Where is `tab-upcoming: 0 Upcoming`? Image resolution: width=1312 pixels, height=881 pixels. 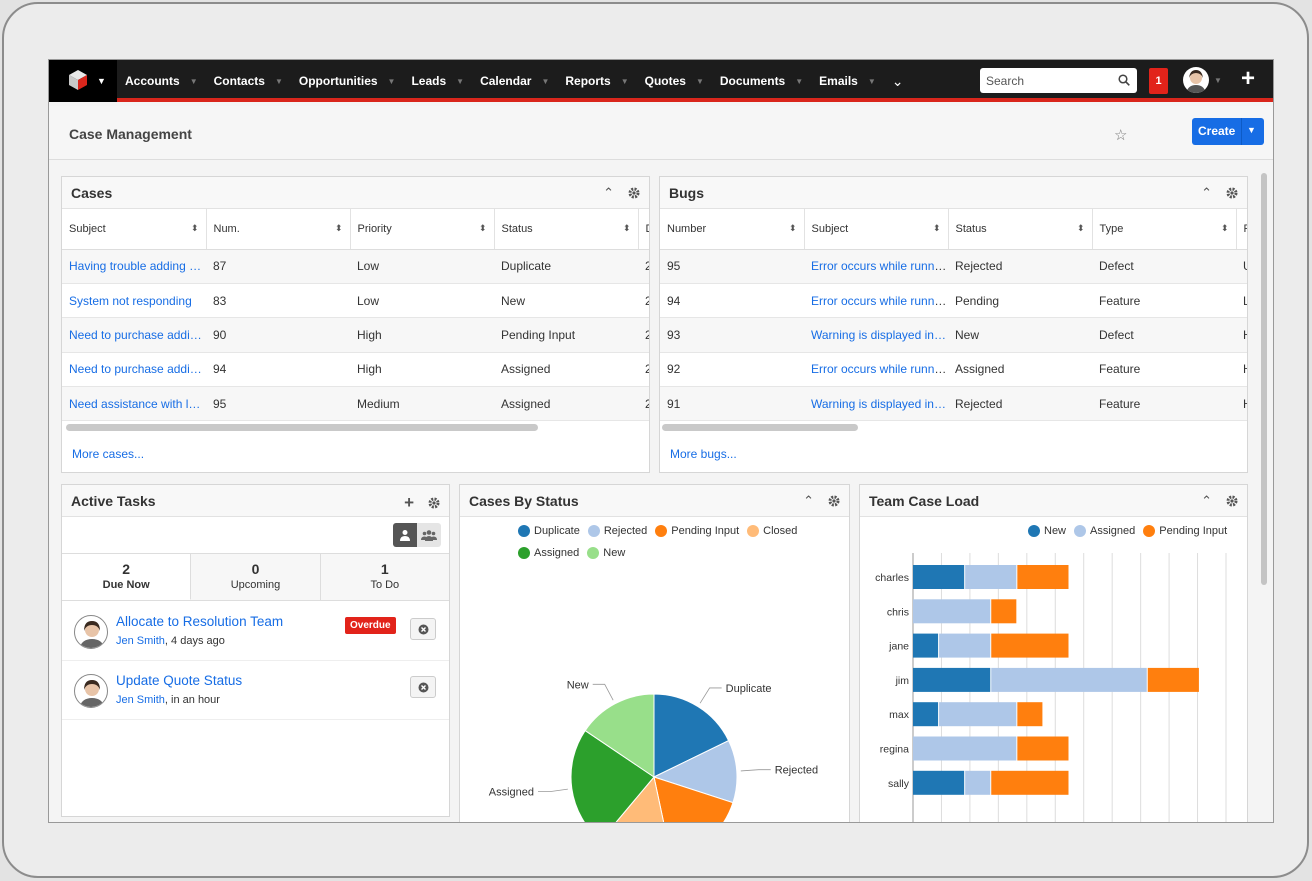
tab-upcoming: 0 Upcoming is located at coordinates (256, 576).